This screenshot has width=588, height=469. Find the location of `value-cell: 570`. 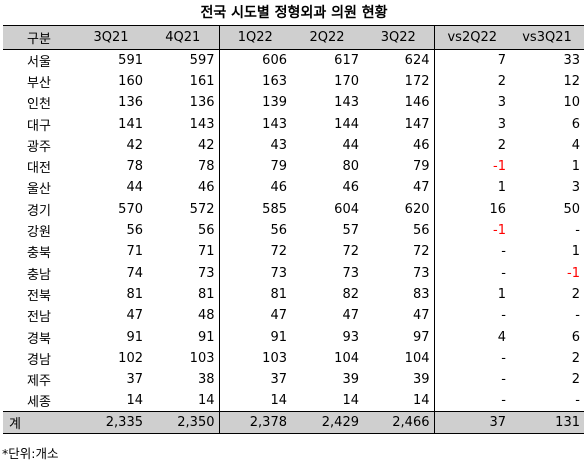

value-cell: 570 is located at coordinates (130, 209).